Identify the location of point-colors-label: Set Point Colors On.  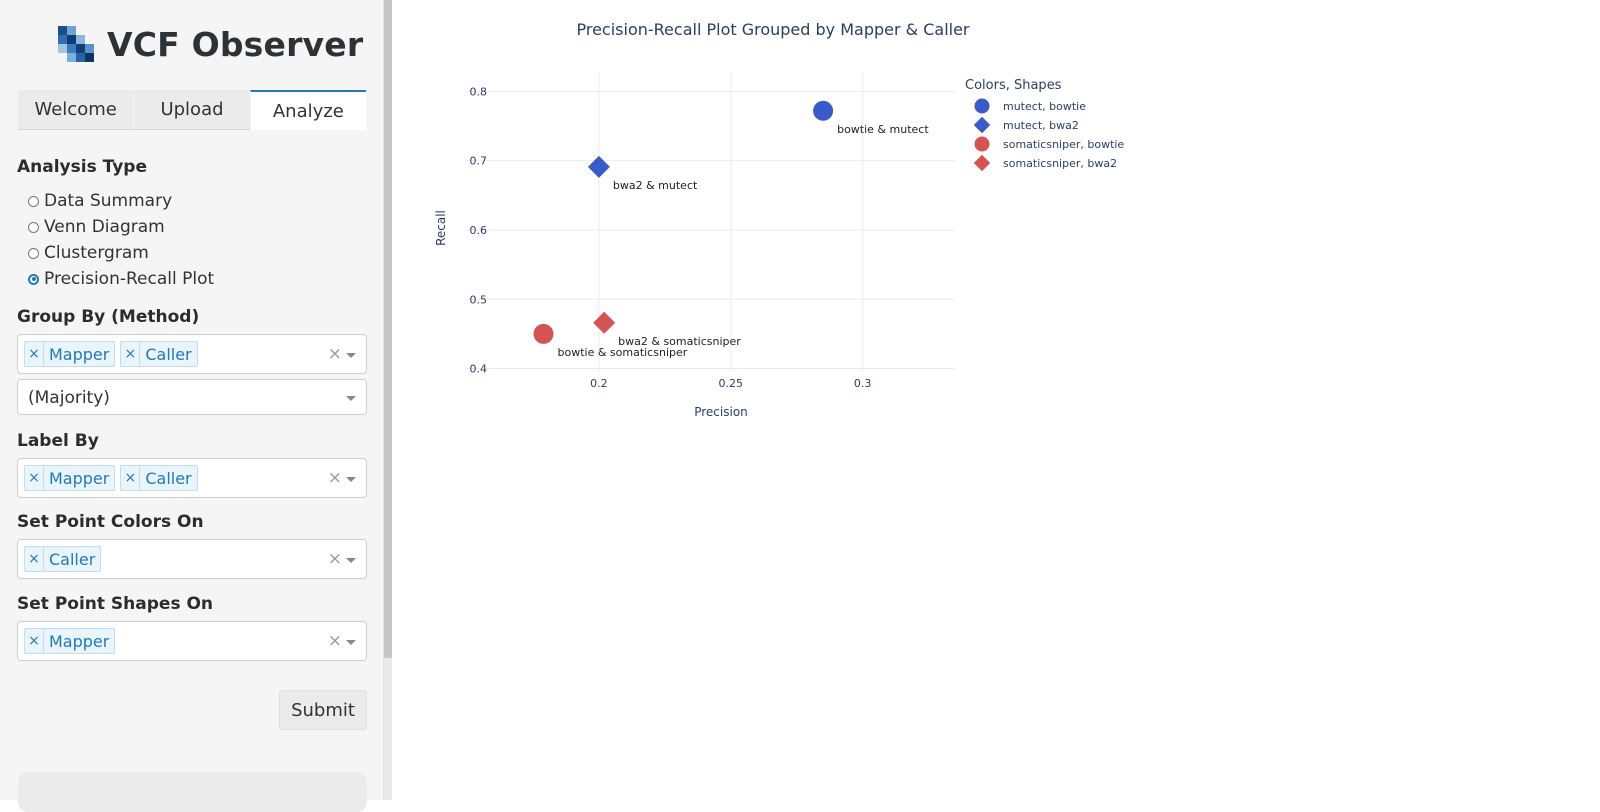
(110, 522).